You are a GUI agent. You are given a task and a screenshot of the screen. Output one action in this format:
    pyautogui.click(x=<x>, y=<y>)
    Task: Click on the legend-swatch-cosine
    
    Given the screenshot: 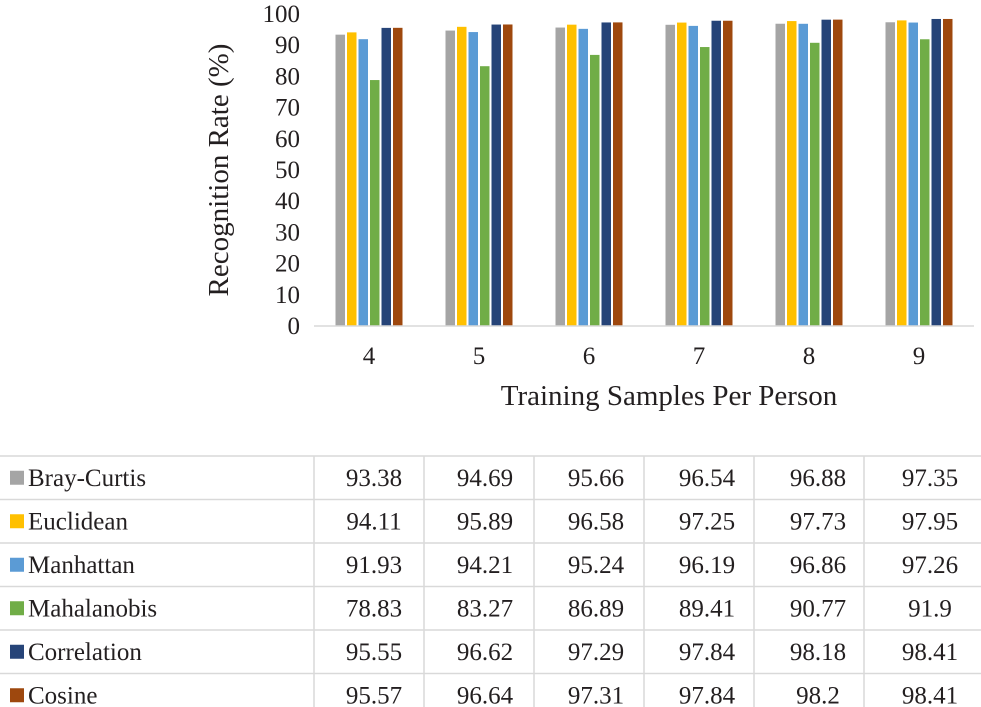 What is the action you would take?
    pyautogui.click(x=17, y=695)
    